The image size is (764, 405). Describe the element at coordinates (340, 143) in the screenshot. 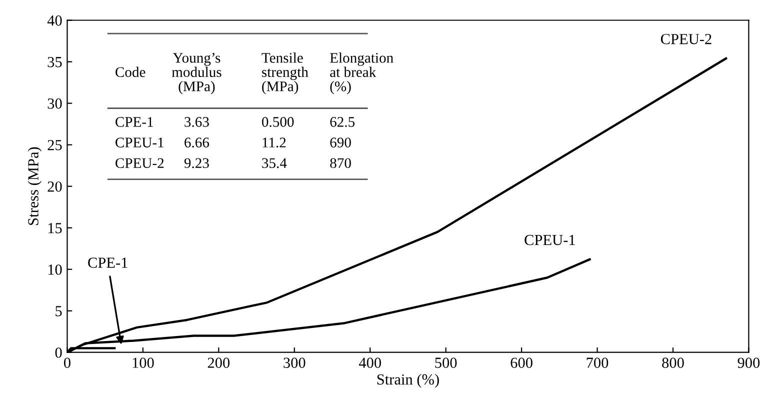

I see `annotation: 690` at that location.